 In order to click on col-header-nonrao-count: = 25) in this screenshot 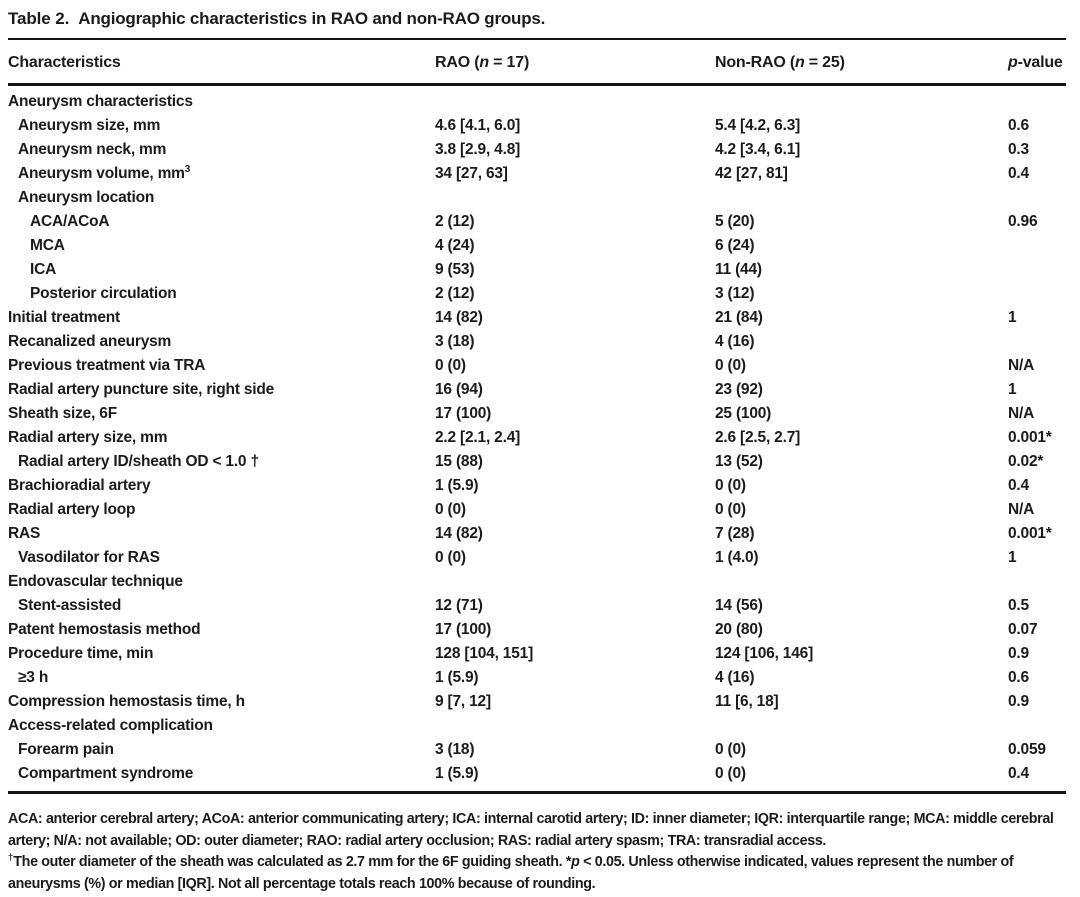, I will do `click(824, 62)`.